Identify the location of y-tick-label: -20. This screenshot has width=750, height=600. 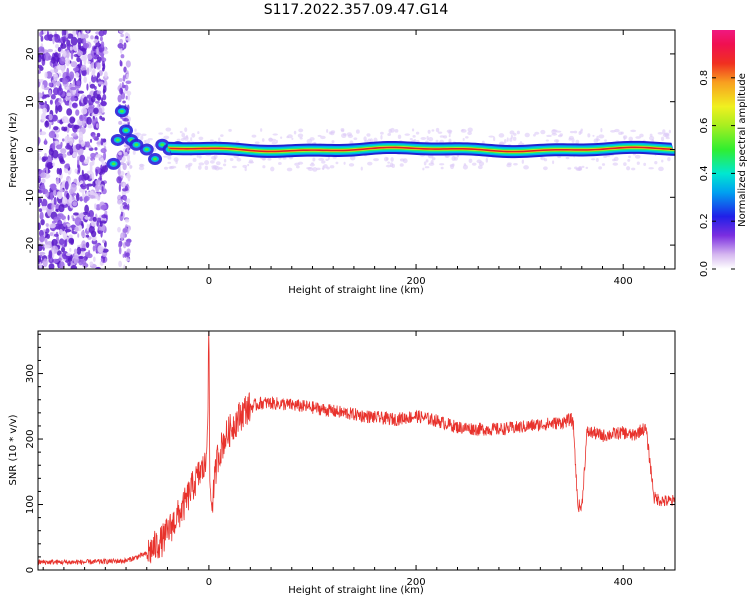
(30, 245).